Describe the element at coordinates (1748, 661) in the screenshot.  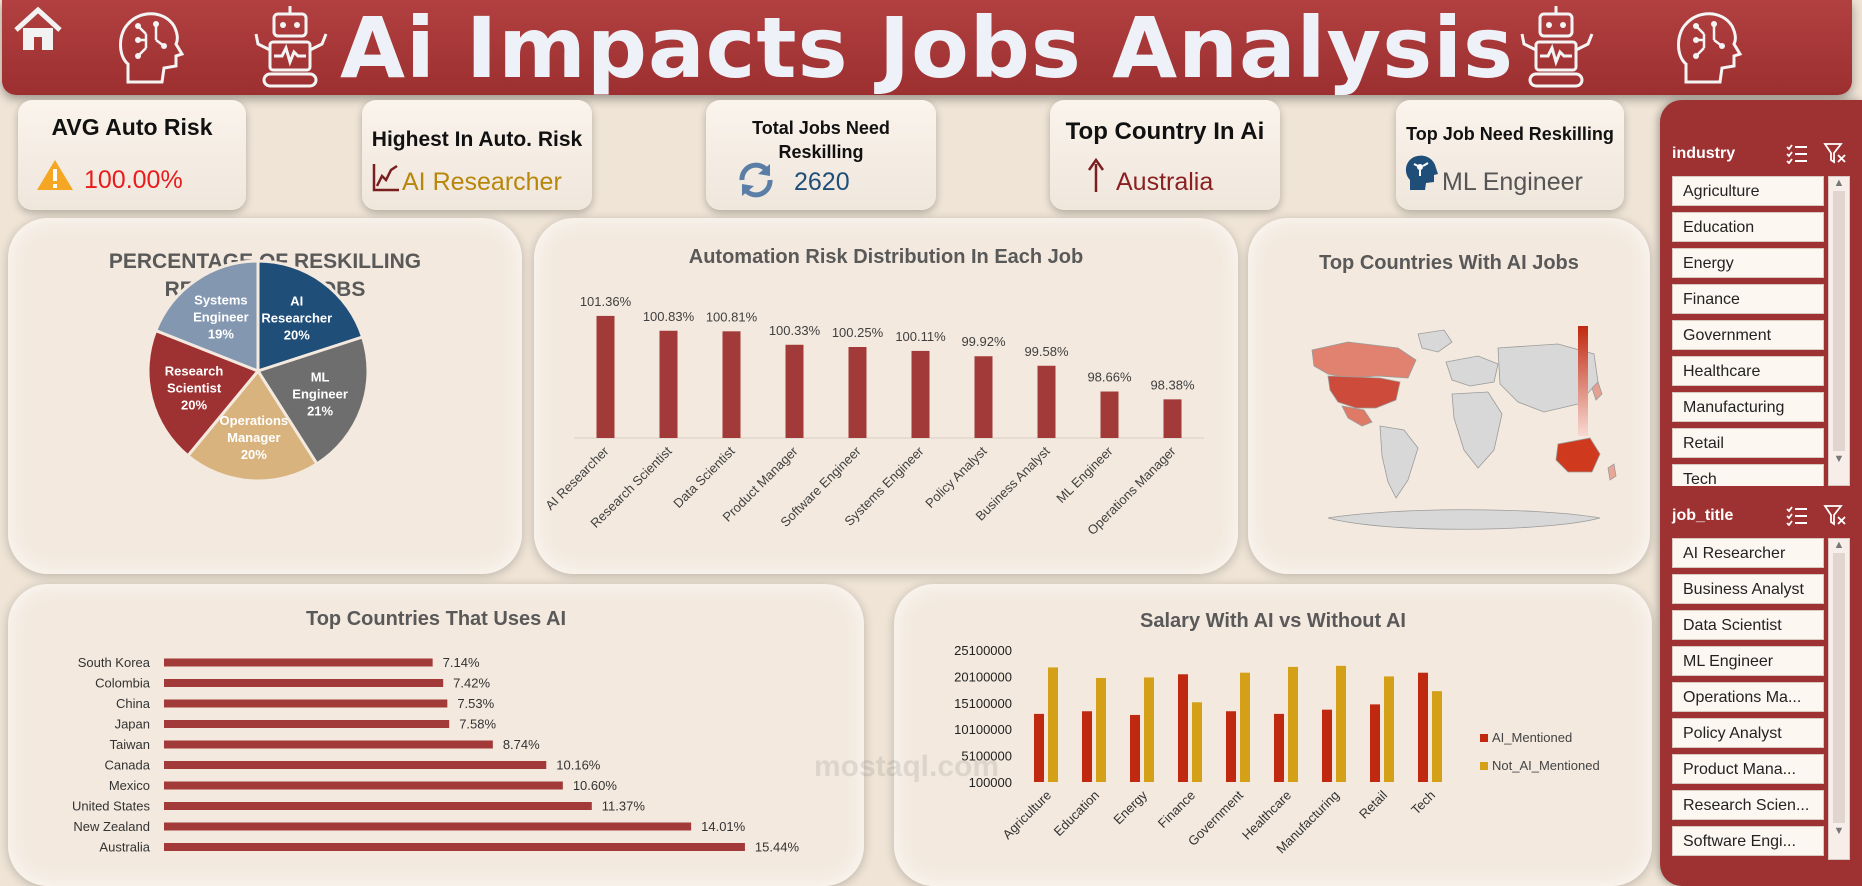
I see `job-title-slicer-item: ML Engineer` at that location.